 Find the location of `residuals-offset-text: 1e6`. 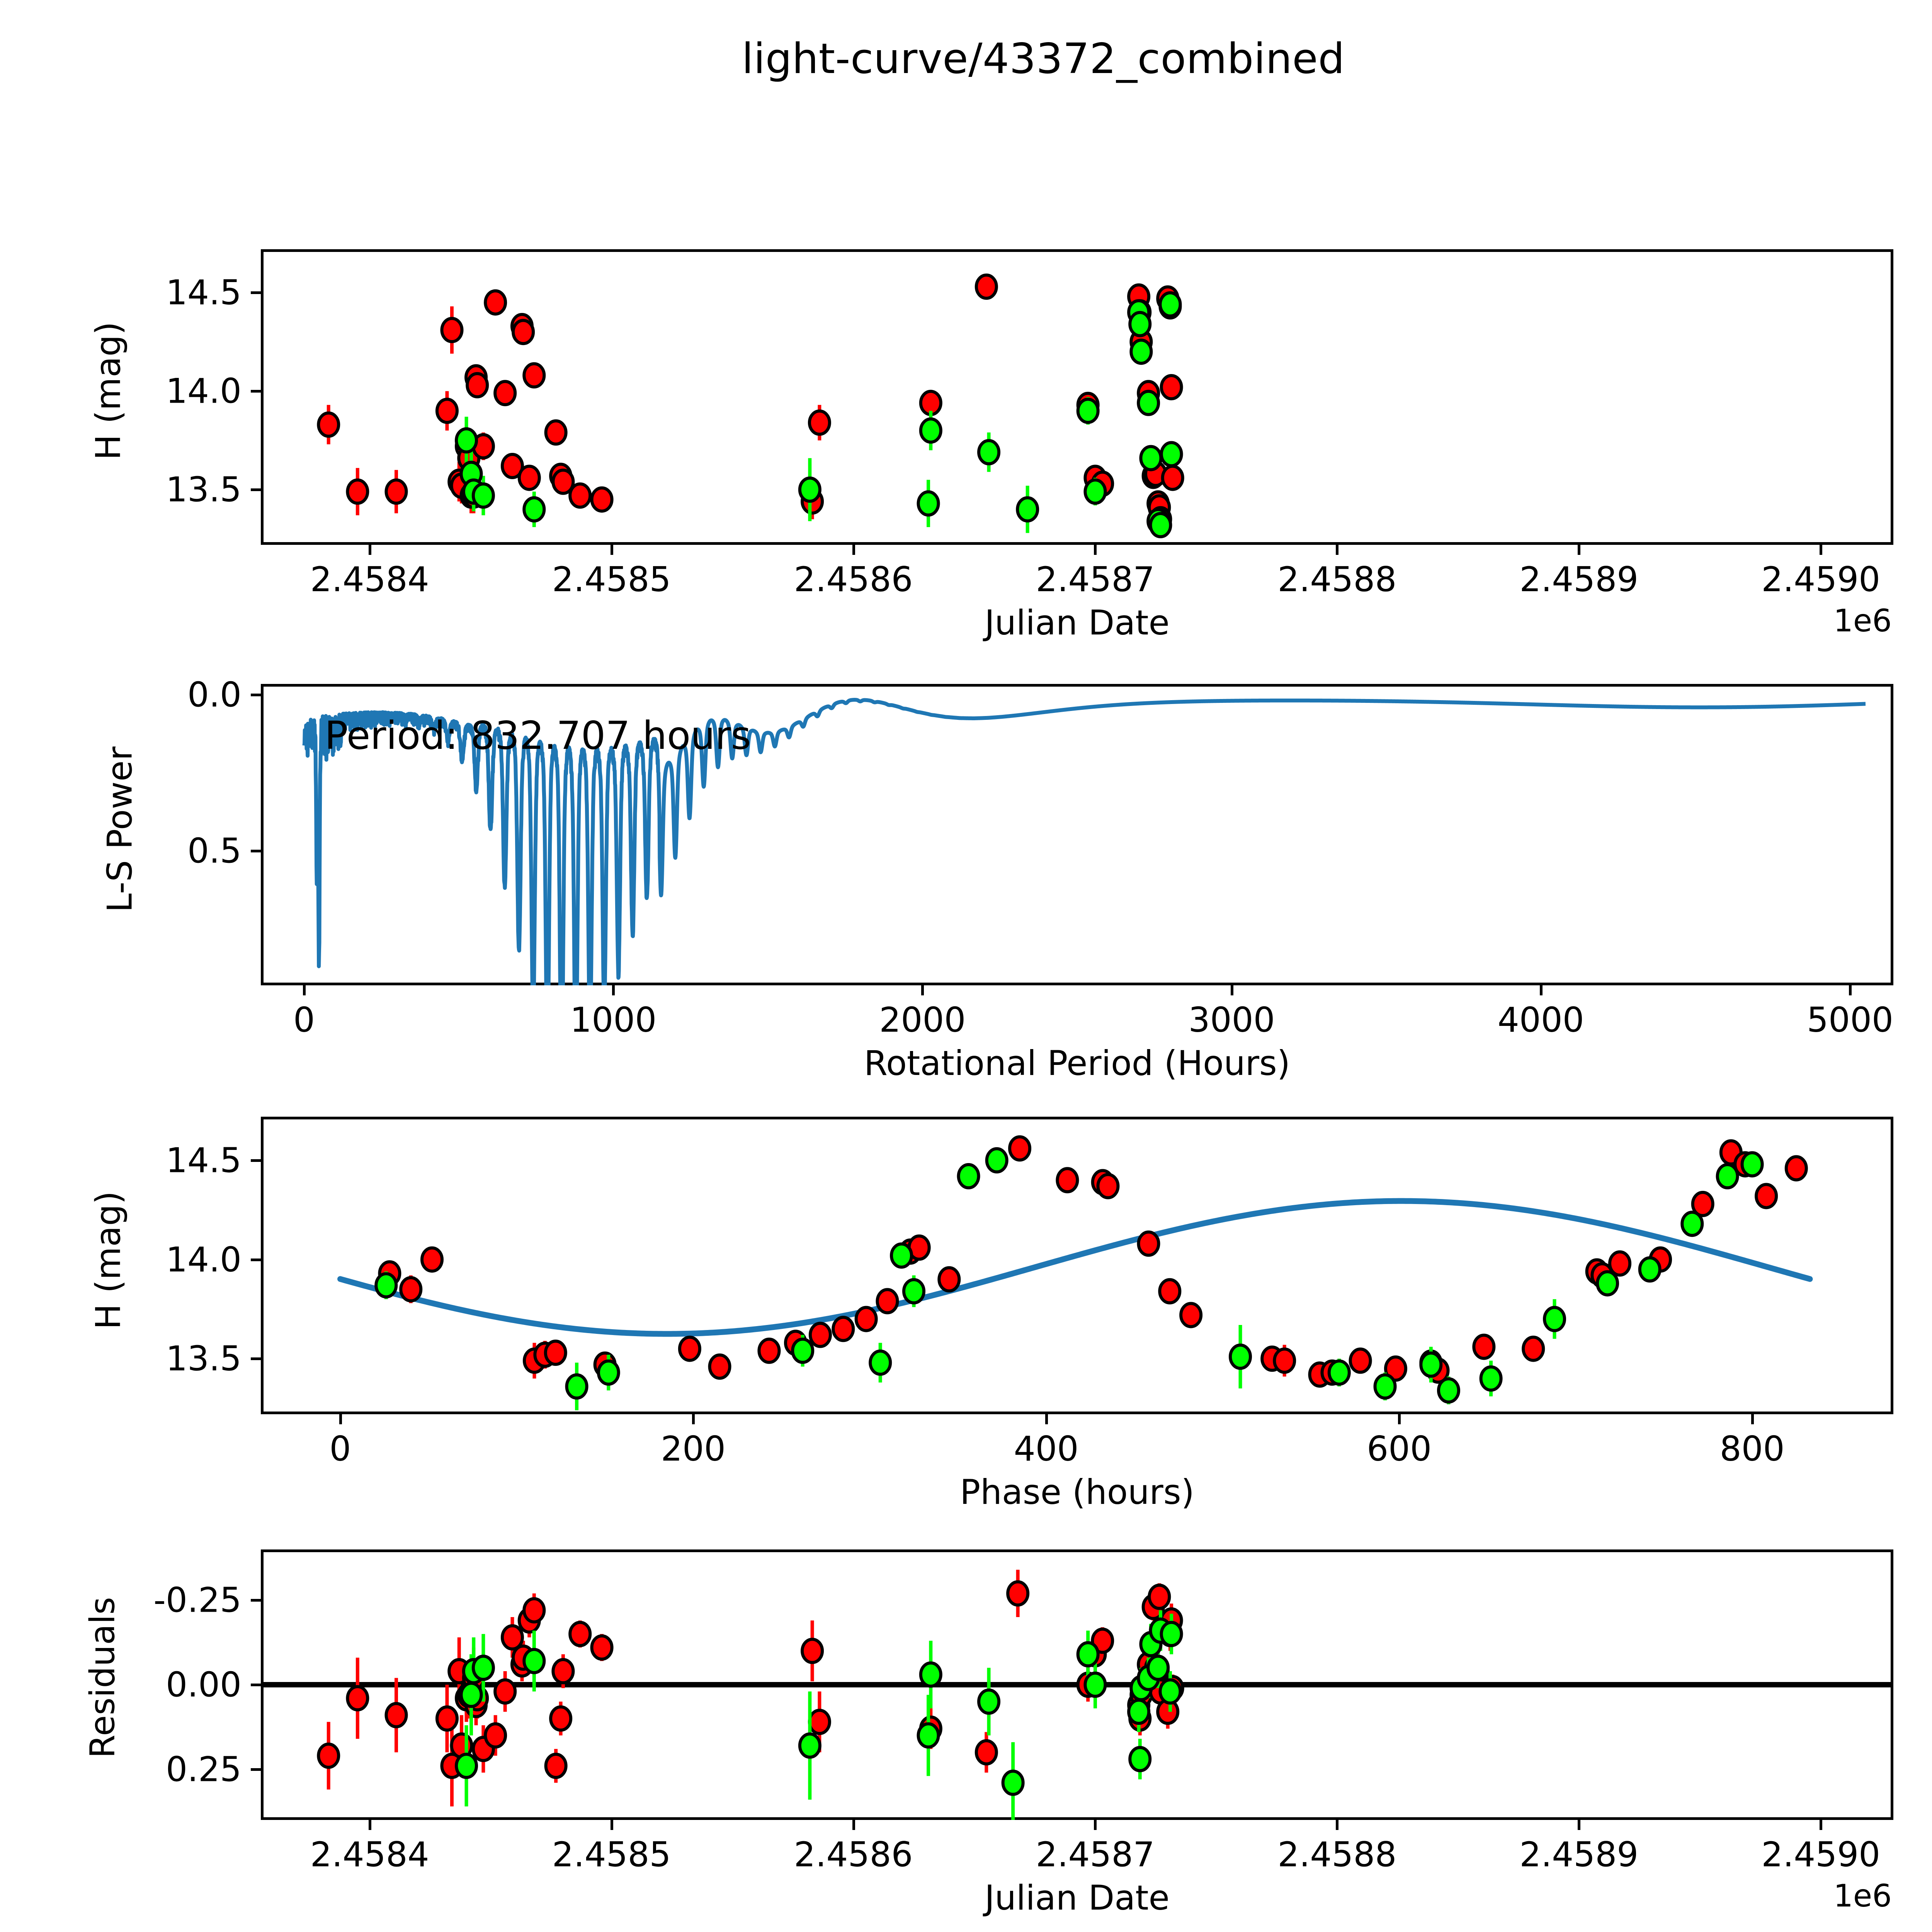

residuals-offset-text: 1e6 is located at coordinates (1863, 1896).